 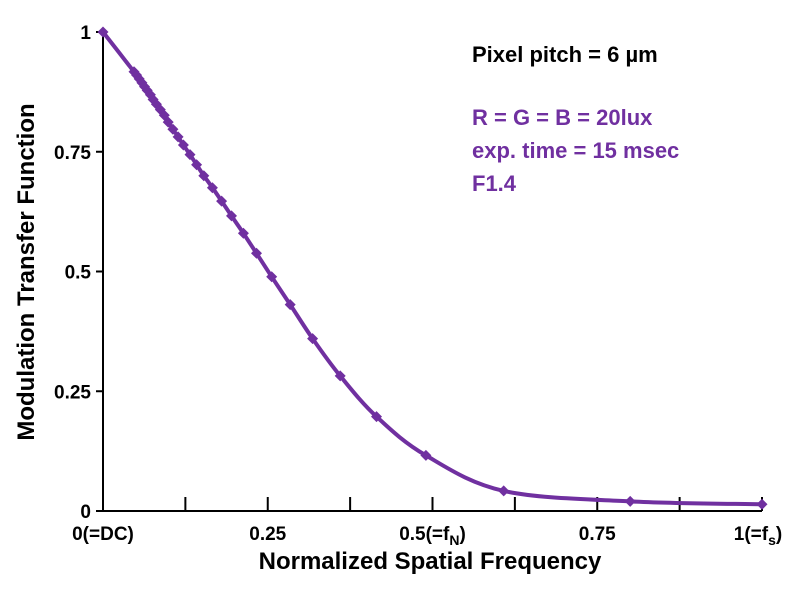 I want to click on annotation-pixel-pitch: Pixel pitch = 6 µm, so click(x=565, y=54).